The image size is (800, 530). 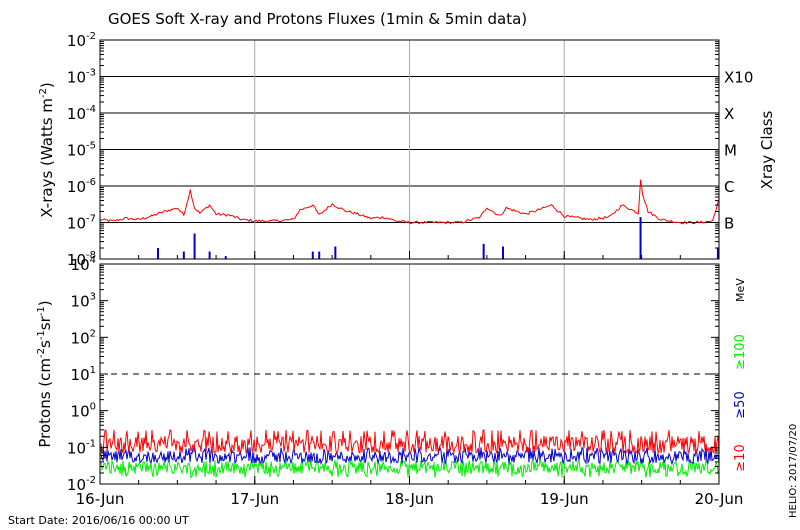 What do you see at coordinates (740, 404) in the screenshot?
I see `protons-energy-label: ≥50` at bounding box center [740, 404].